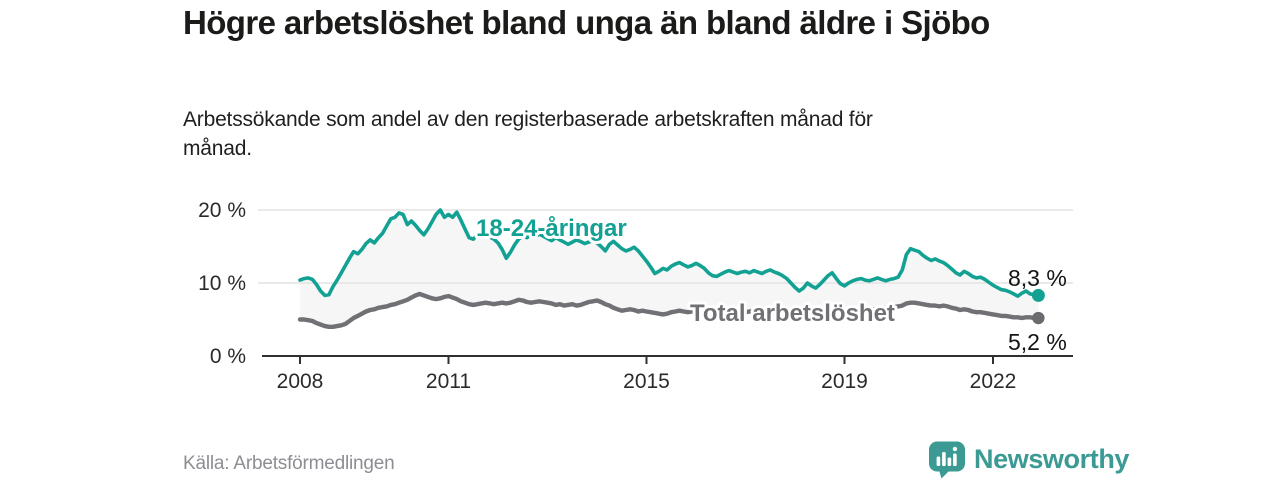 The image size is (1280, 480). What do you see at coordinates (1052, 459) in the screenshot?
I see `newsworthy-logo-text: Newsworthy` at bounding box center [1052, 459].